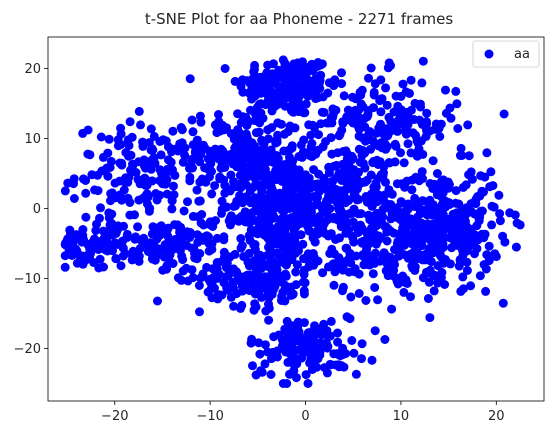 The image size is (554, 435). I want to click on y-axis: −20 −10 0 10 20, so click(31, 209).